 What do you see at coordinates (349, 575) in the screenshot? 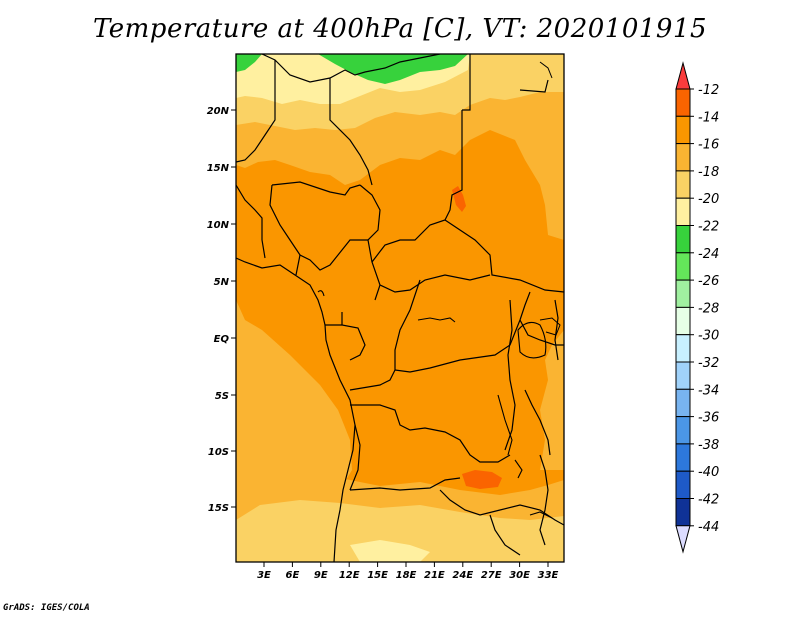
I see `lon-tick-label: 12E` at bounding box center [349, 575].